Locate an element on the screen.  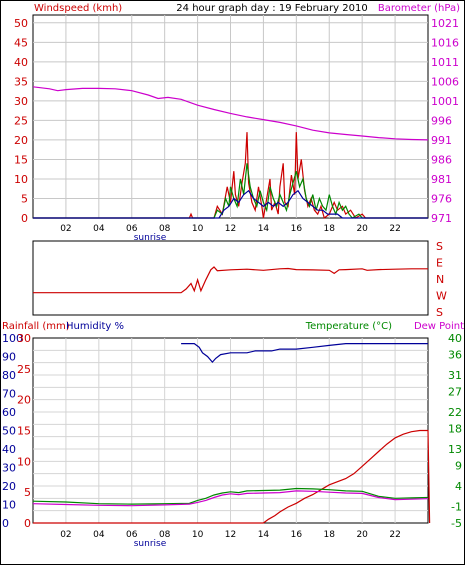
barometer-tick-label: 1021 is located at coordinates (445, 23).